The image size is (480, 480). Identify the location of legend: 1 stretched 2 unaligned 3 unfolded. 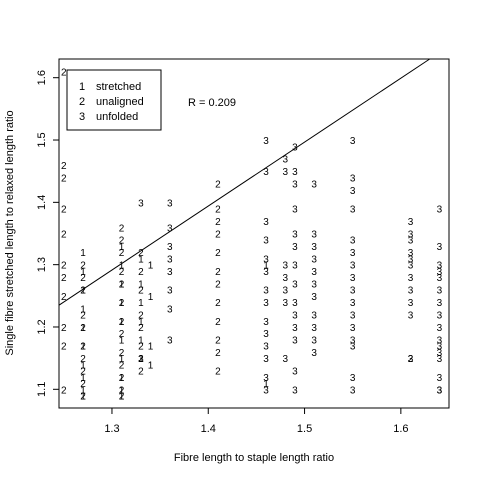
(114, 100).